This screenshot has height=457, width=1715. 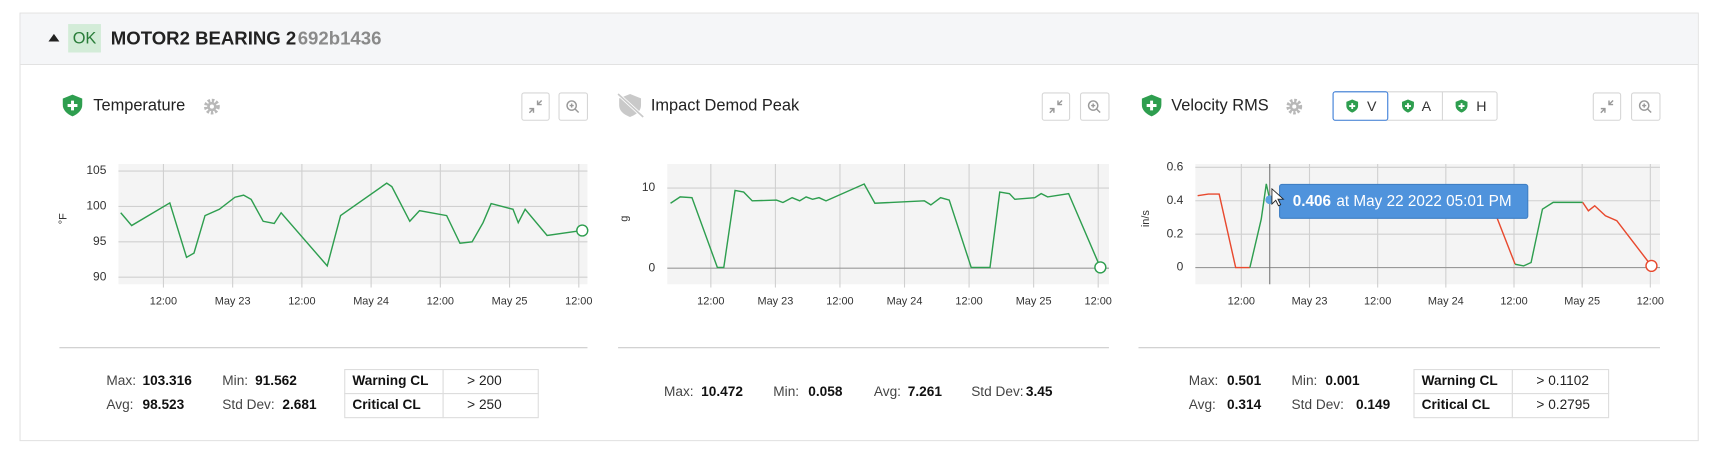 What do you see at coordinates (725, 105) in the screenshot?
I see `panel-title: Impact Demod Peak` at bounding box center [725, 105].